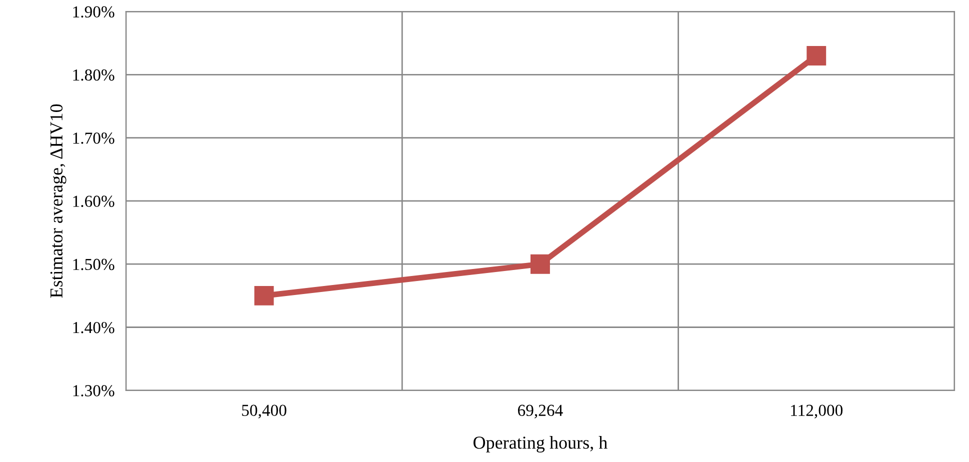  What do you see at coordinates (93, 264) in the screenshot?
I see `y-tick-label: 1.50%` at bounding box center [93, 264].